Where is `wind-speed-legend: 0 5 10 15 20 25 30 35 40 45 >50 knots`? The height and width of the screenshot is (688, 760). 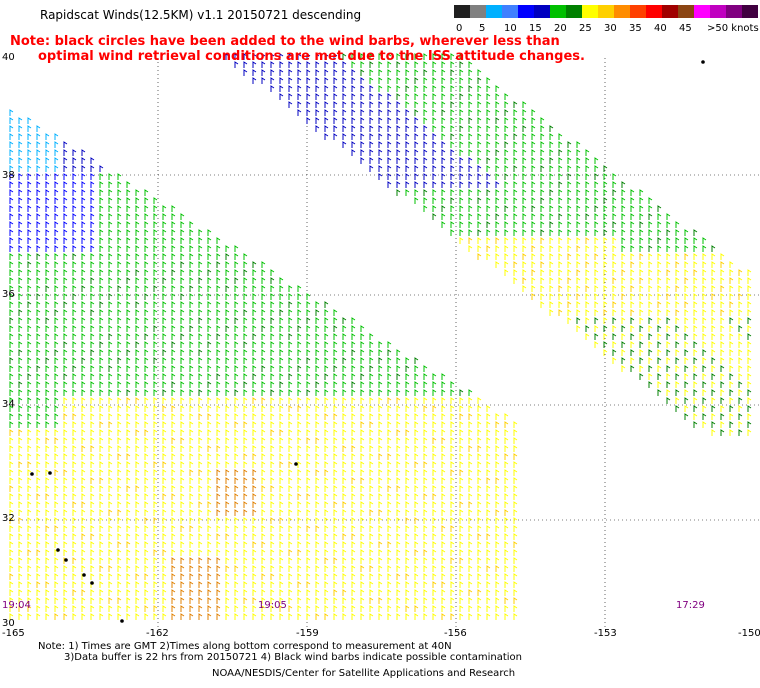 wind-speed-legend: 0 5 10 15 20 25 30 35 40 45 >50 knots is located at coordinates (607, 19).